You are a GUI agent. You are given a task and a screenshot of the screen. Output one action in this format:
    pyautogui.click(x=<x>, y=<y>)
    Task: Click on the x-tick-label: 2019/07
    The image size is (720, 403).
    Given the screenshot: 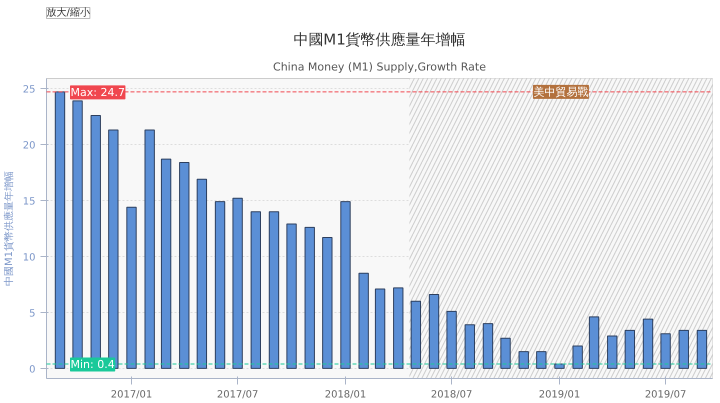 What is the action you would take?
    pyautogui.click(x=665, y=395)
    